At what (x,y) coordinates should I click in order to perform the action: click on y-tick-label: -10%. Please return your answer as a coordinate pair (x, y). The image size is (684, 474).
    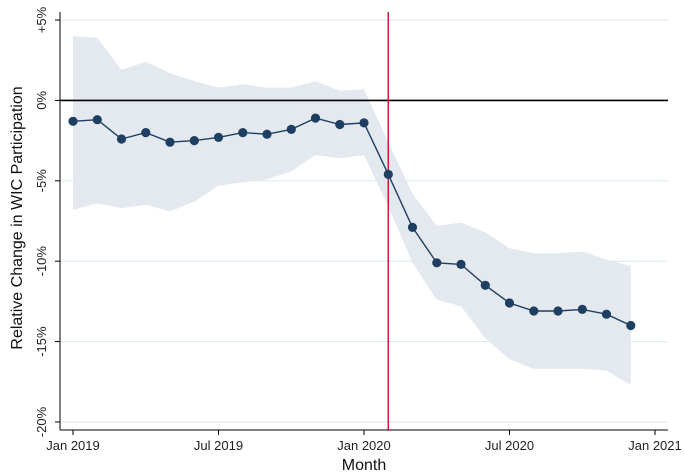
    Looking at the image, I should click on (41, 261).